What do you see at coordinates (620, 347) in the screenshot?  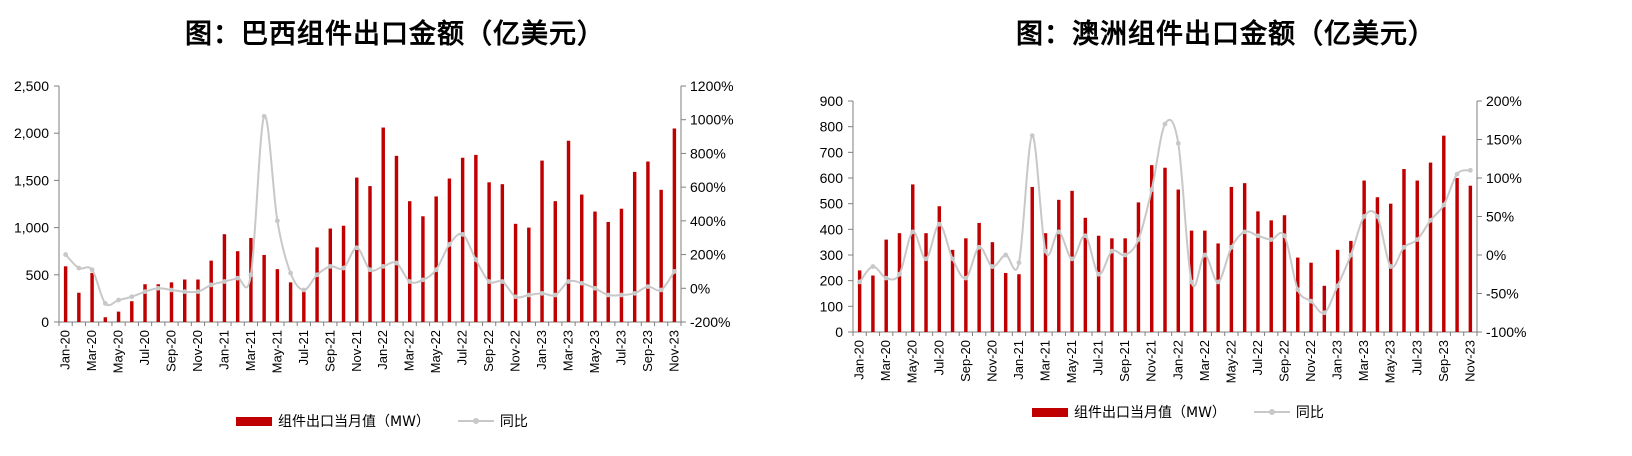 I see `x-tick-label: Jul-23` at bounding box center [620, 347].